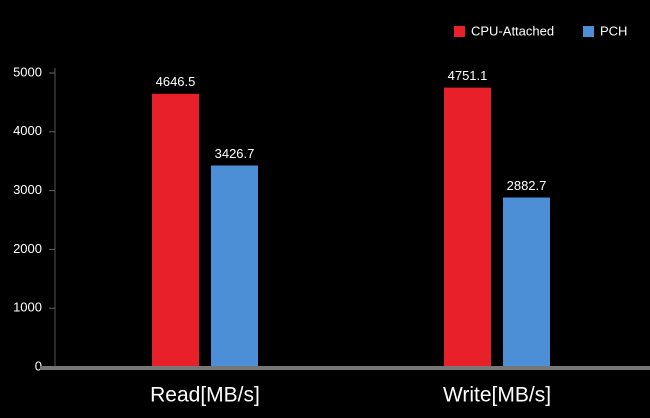 This screenshot has width=650, height=418. I want to click on legend-label: CPU-Attached, so click(512, 30).